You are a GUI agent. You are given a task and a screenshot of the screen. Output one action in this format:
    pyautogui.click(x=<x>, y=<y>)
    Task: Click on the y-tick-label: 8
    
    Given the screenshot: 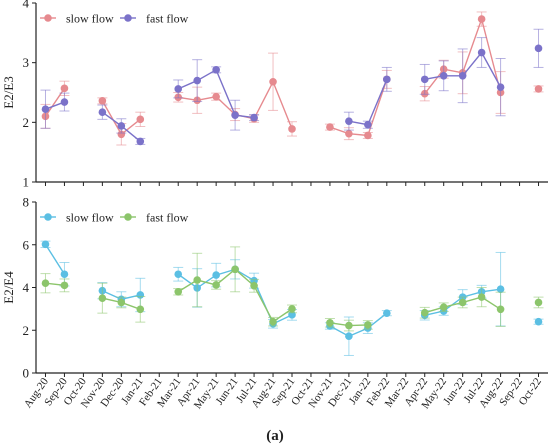 What is the action you would take?
    pyautogui.click(x=26, y=202)
    